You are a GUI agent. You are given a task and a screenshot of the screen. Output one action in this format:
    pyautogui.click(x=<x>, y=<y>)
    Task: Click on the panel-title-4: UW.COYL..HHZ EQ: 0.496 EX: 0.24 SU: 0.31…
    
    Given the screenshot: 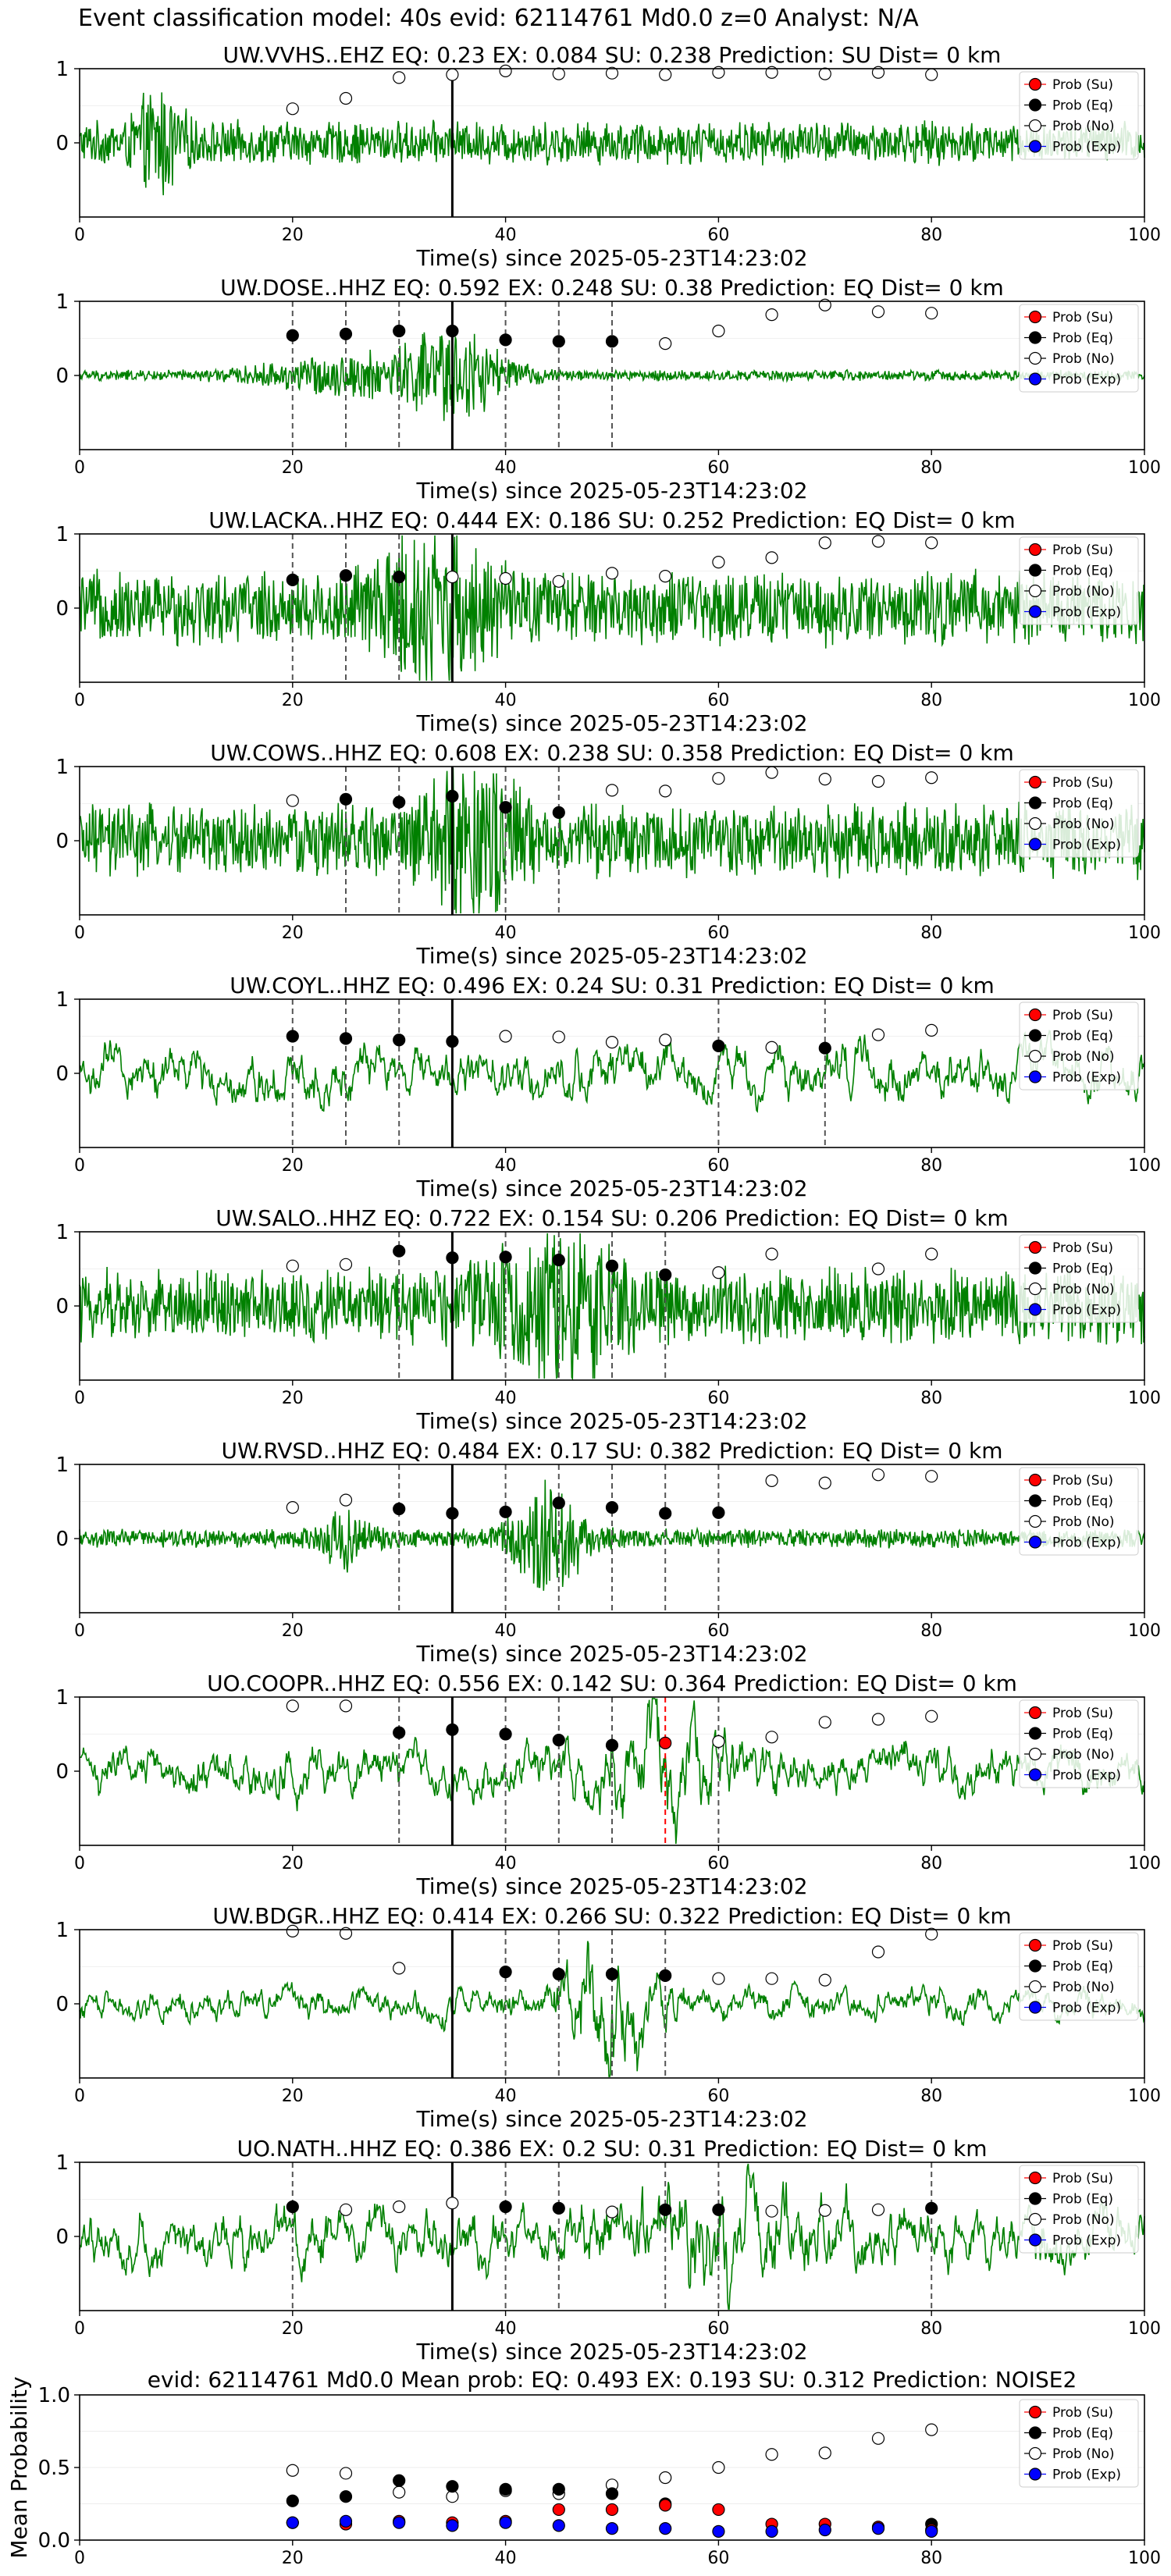 What is the action you would take?
    pyautogui.click(x=612, y=985)
    